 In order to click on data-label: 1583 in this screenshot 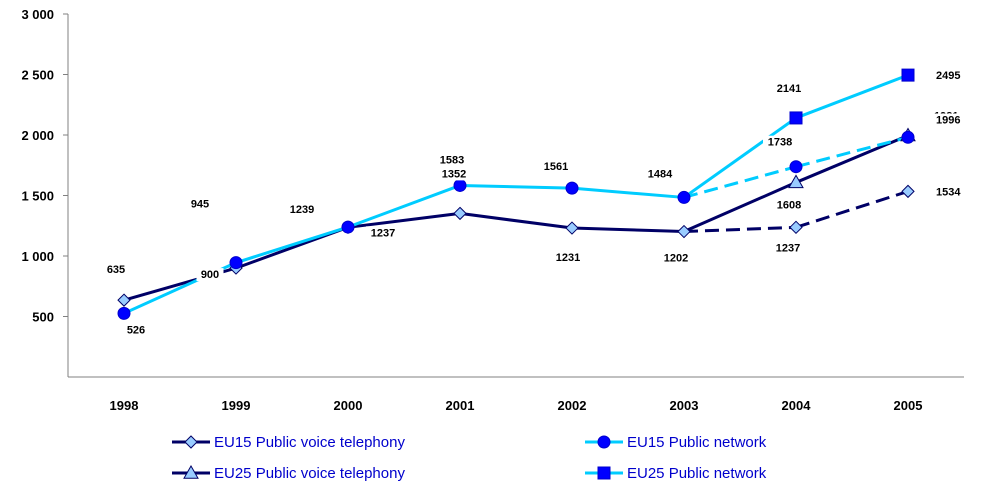, I will do `click(452, 160)`.